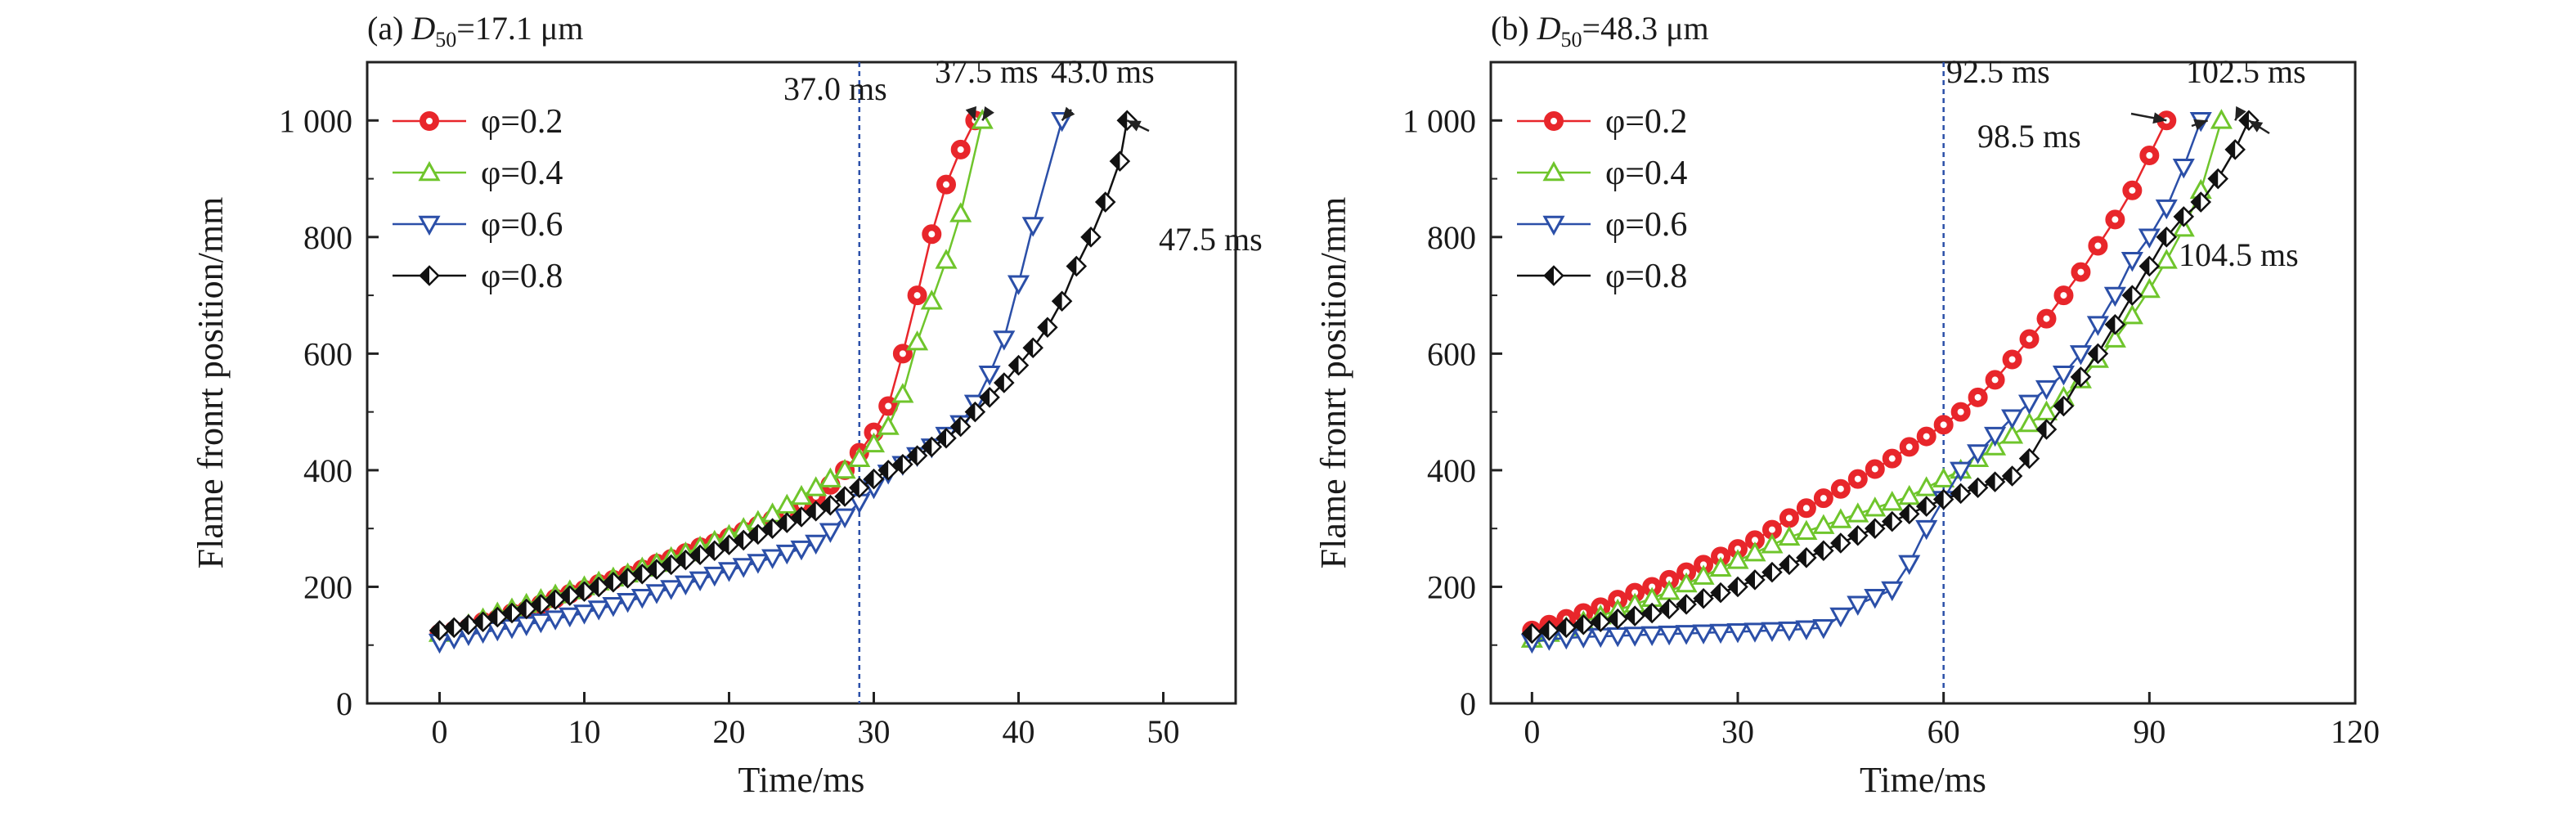 The height and width of the screenshot is (813, 2576). What do you see at coordinates (1646, 277) in the screenshot?
I see `legend-label: φ=0.8` at bounding box center [1646, 277].